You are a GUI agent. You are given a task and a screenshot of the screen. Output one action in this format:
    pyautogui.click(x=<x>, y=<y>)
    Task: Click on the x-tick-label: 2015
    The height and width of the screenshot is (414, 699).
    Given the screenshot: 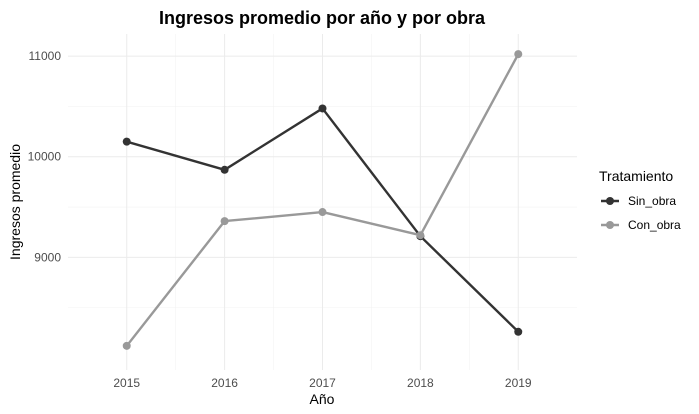 What is the action you would take?
    pyautogui.click(x=126, y=383)
    